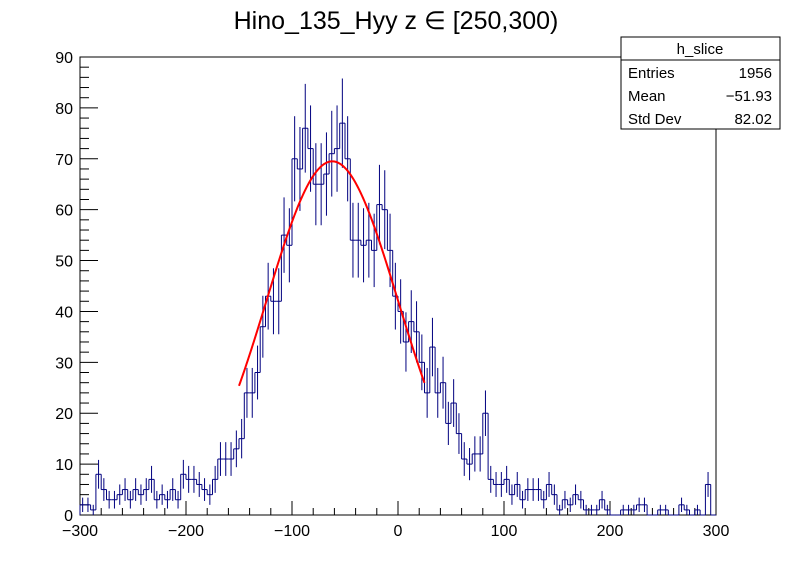  Describe the element at coordinates (398, 531) in the screenshot. I see `x-tick-label: 0` at that location.